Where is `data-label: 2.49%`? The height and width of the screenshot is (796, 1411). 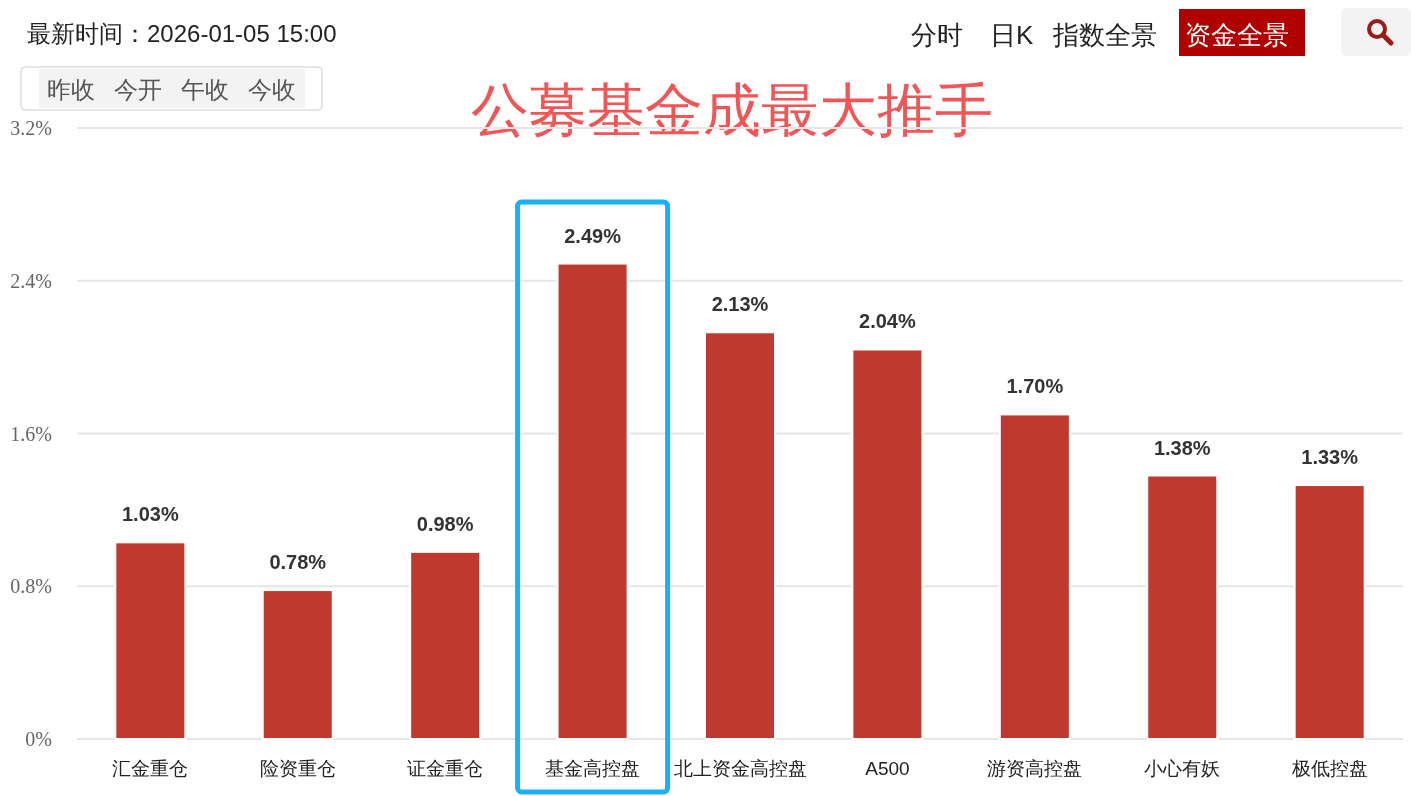 data-label: 2.49% is located at coordinates (593, 235).